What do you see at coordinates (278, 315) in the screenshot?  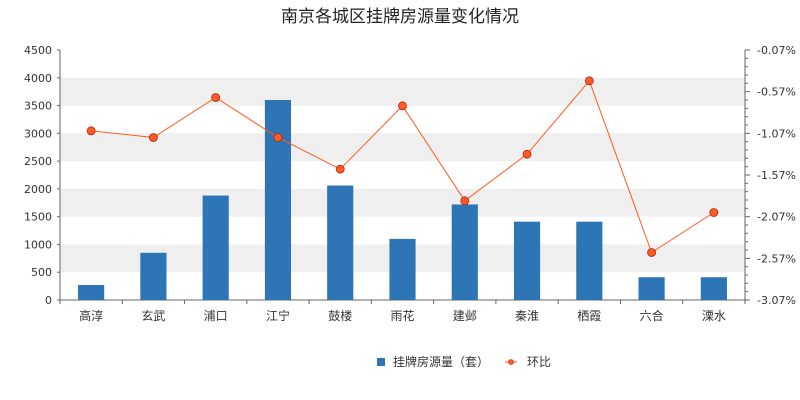 I see `x-category-label: 江宁` at bounding box center [278, 315].